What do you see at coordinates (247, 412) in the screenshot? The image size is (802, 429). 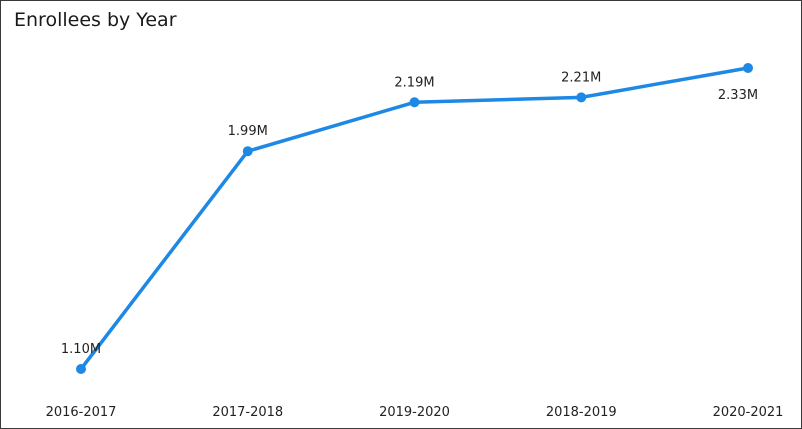 I see `x-tick-label: 2017-2018` at bounding box center [247, 412].